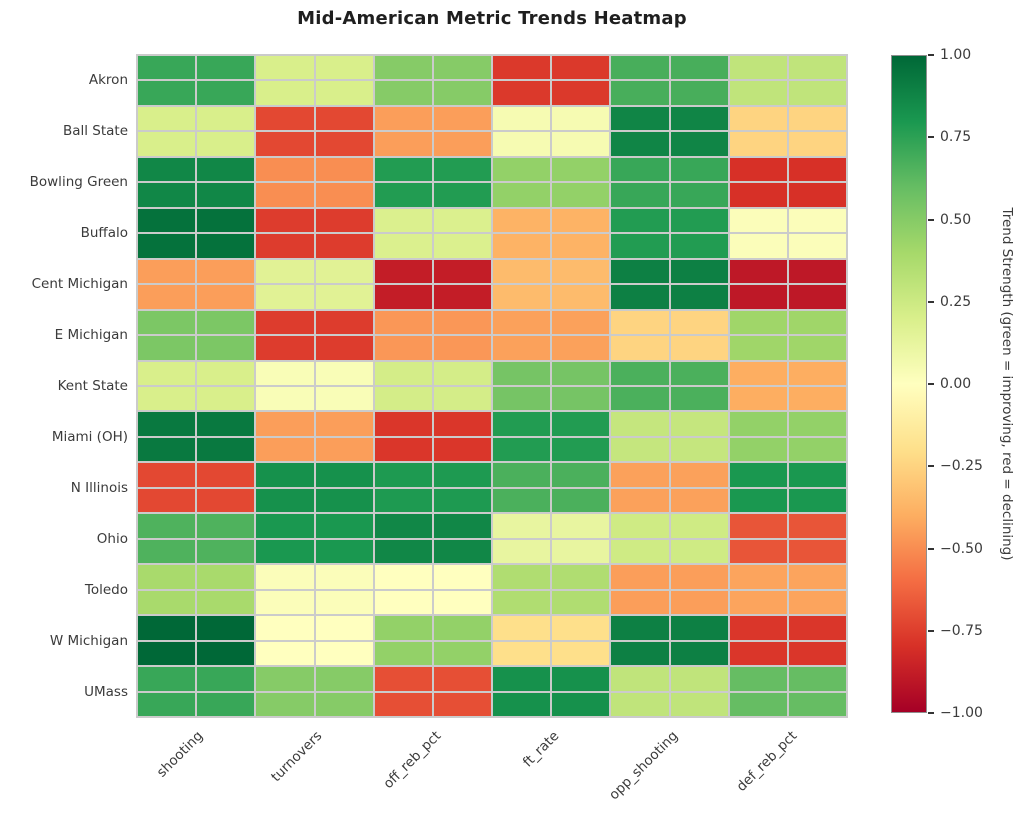  What do you see at coordinates (180, 754) in the screenshot?
I see `x-tick-label: shooting` at bounding box center [180, 754].